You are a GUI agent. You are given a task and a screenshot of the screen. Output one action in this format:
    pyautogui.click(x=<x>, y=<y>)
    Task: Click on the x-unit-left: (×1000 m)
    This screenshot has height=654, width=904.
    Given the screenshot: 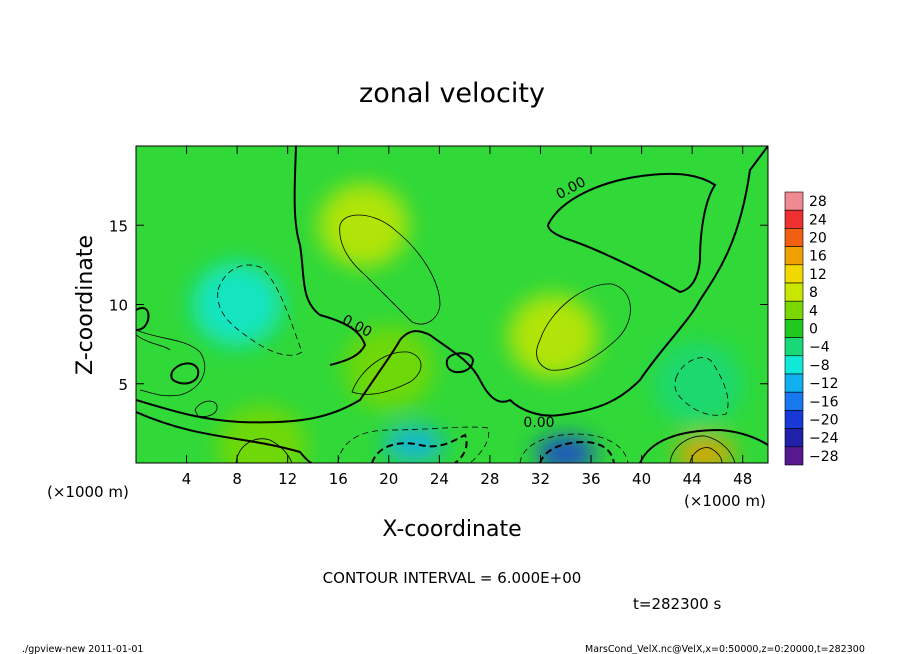 What is the action you would take?
    pyautogui.click(x=88, y=492)
    